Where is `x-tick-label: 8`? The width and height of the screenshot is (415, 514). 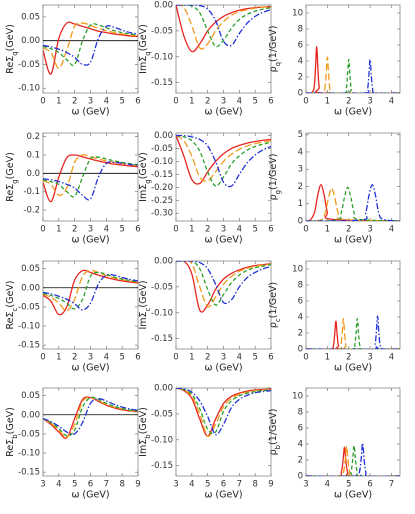 x-tick-label: 8 is located at coordinates (121, 485).